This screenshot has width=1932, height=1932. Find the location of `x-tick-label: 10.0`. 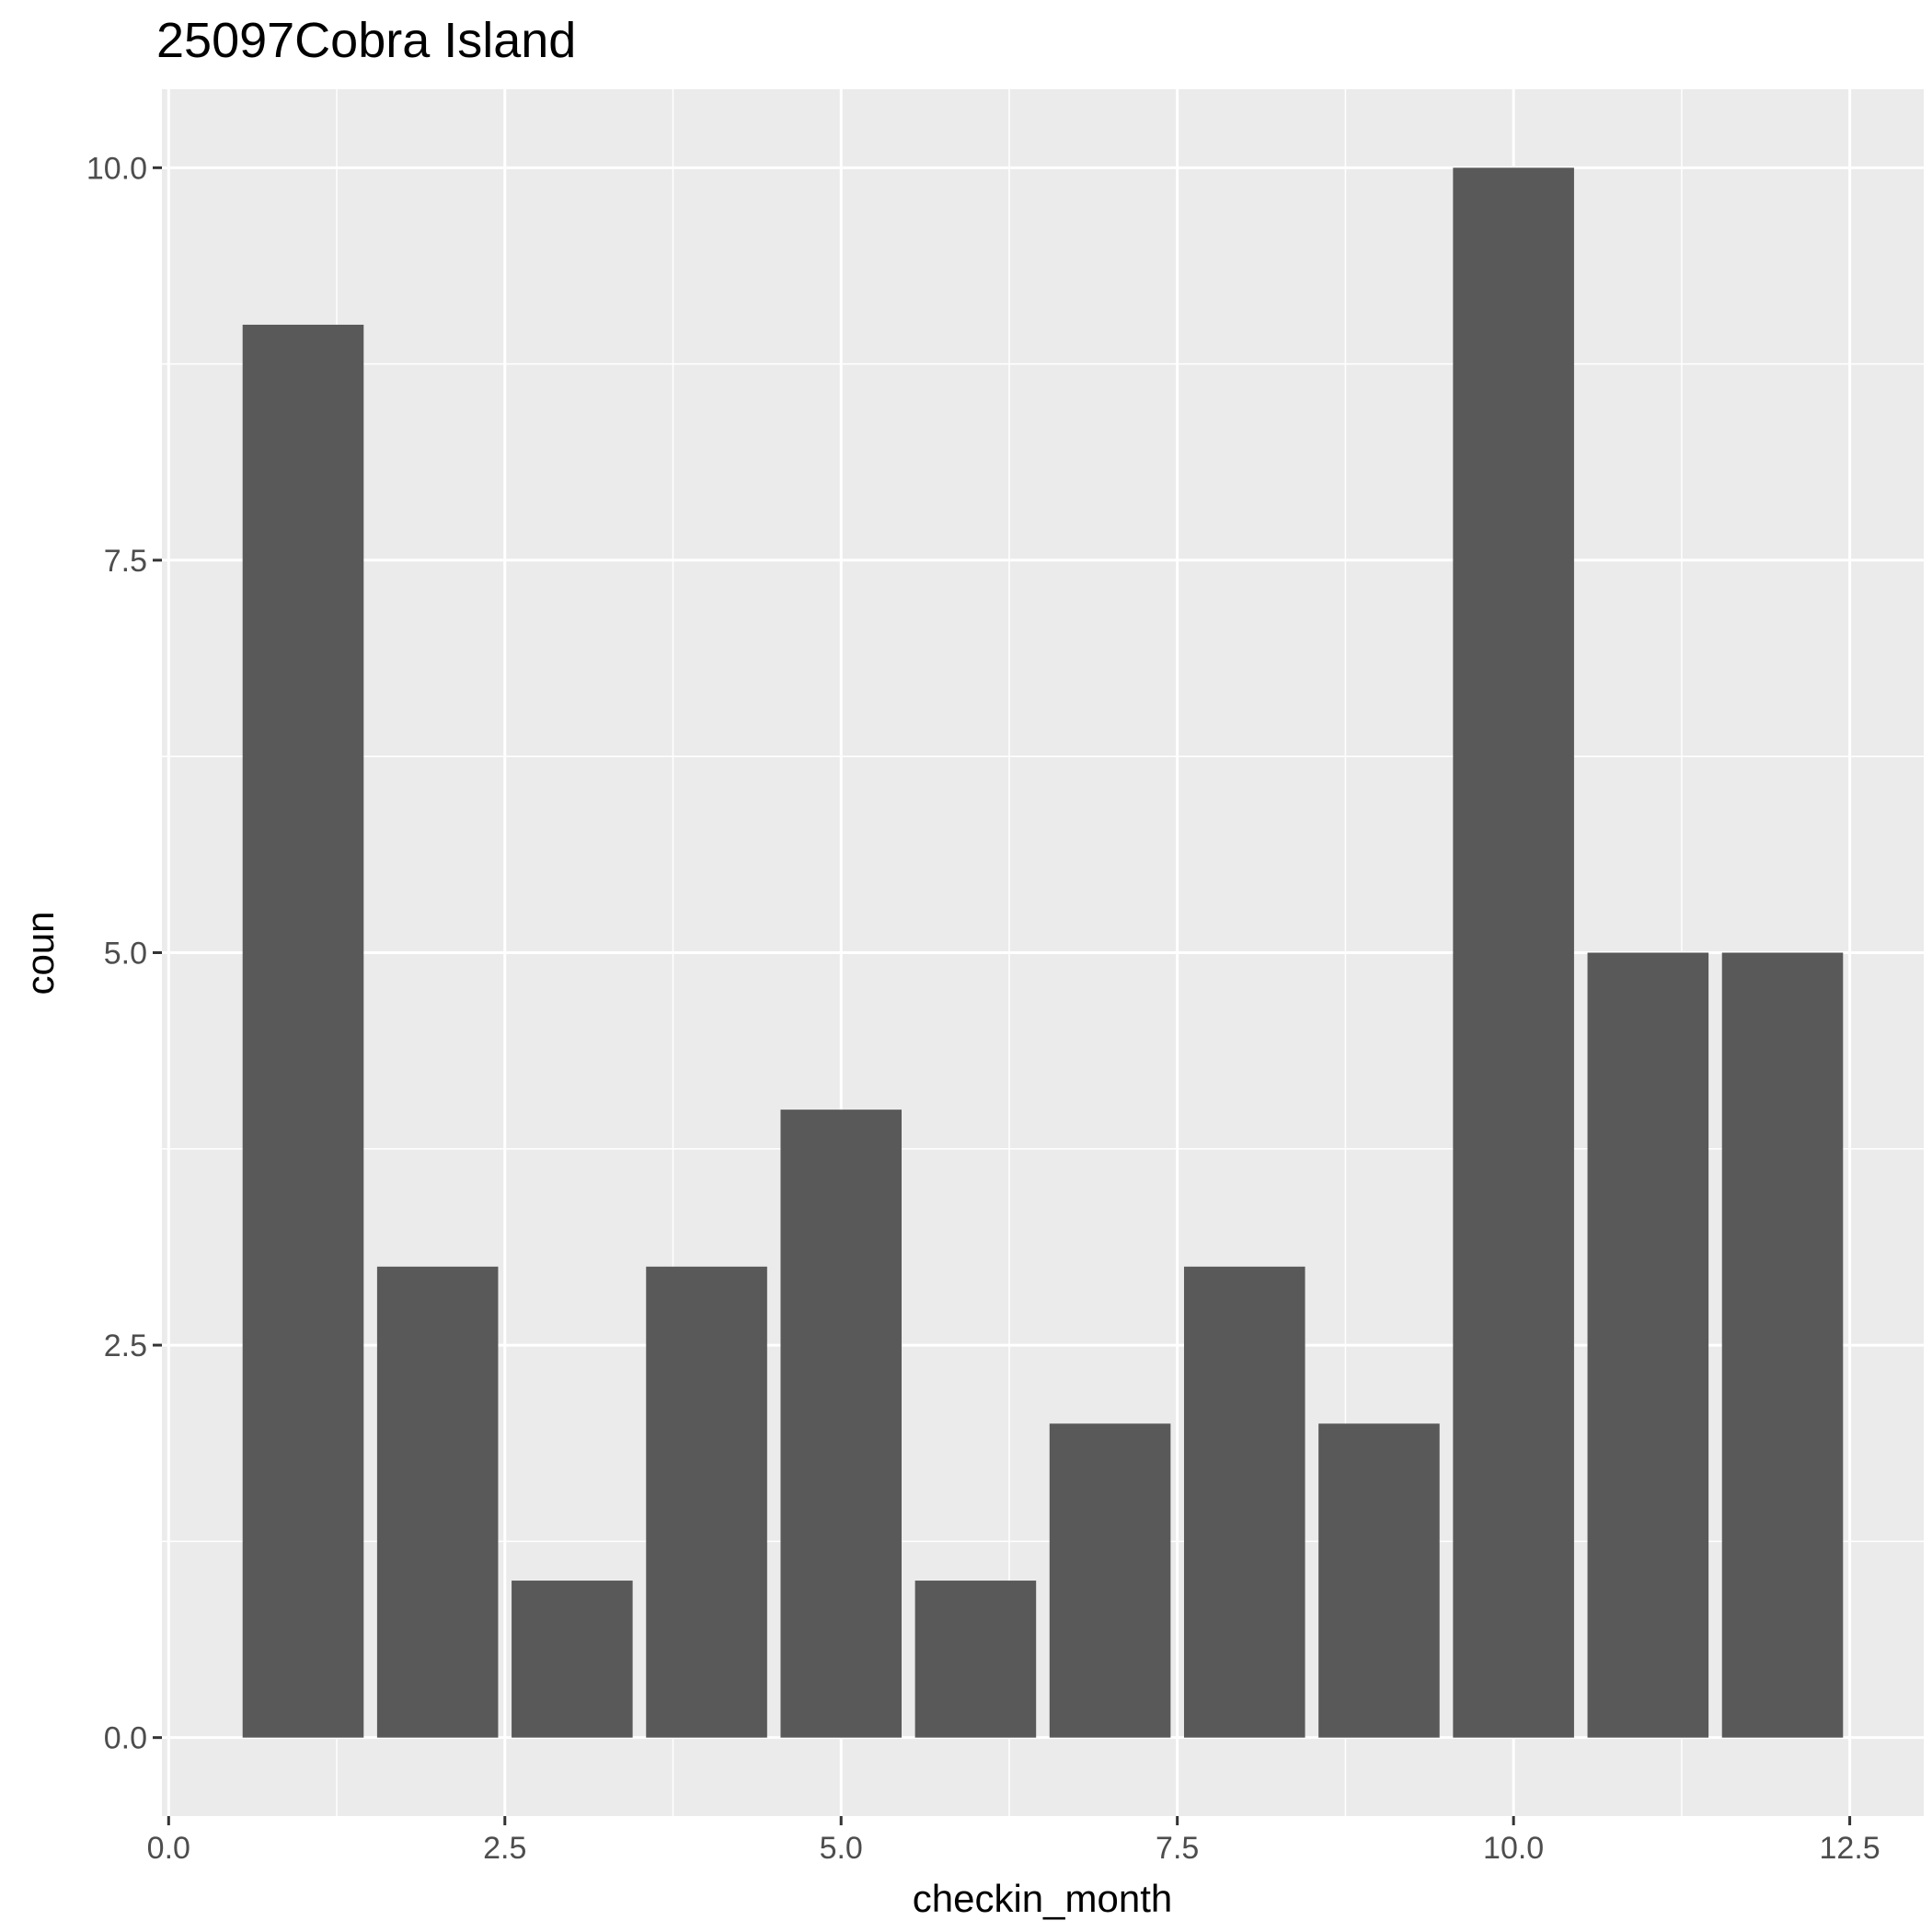

x-tick-label: 10.0 is located at coordinates (1513, 1848).